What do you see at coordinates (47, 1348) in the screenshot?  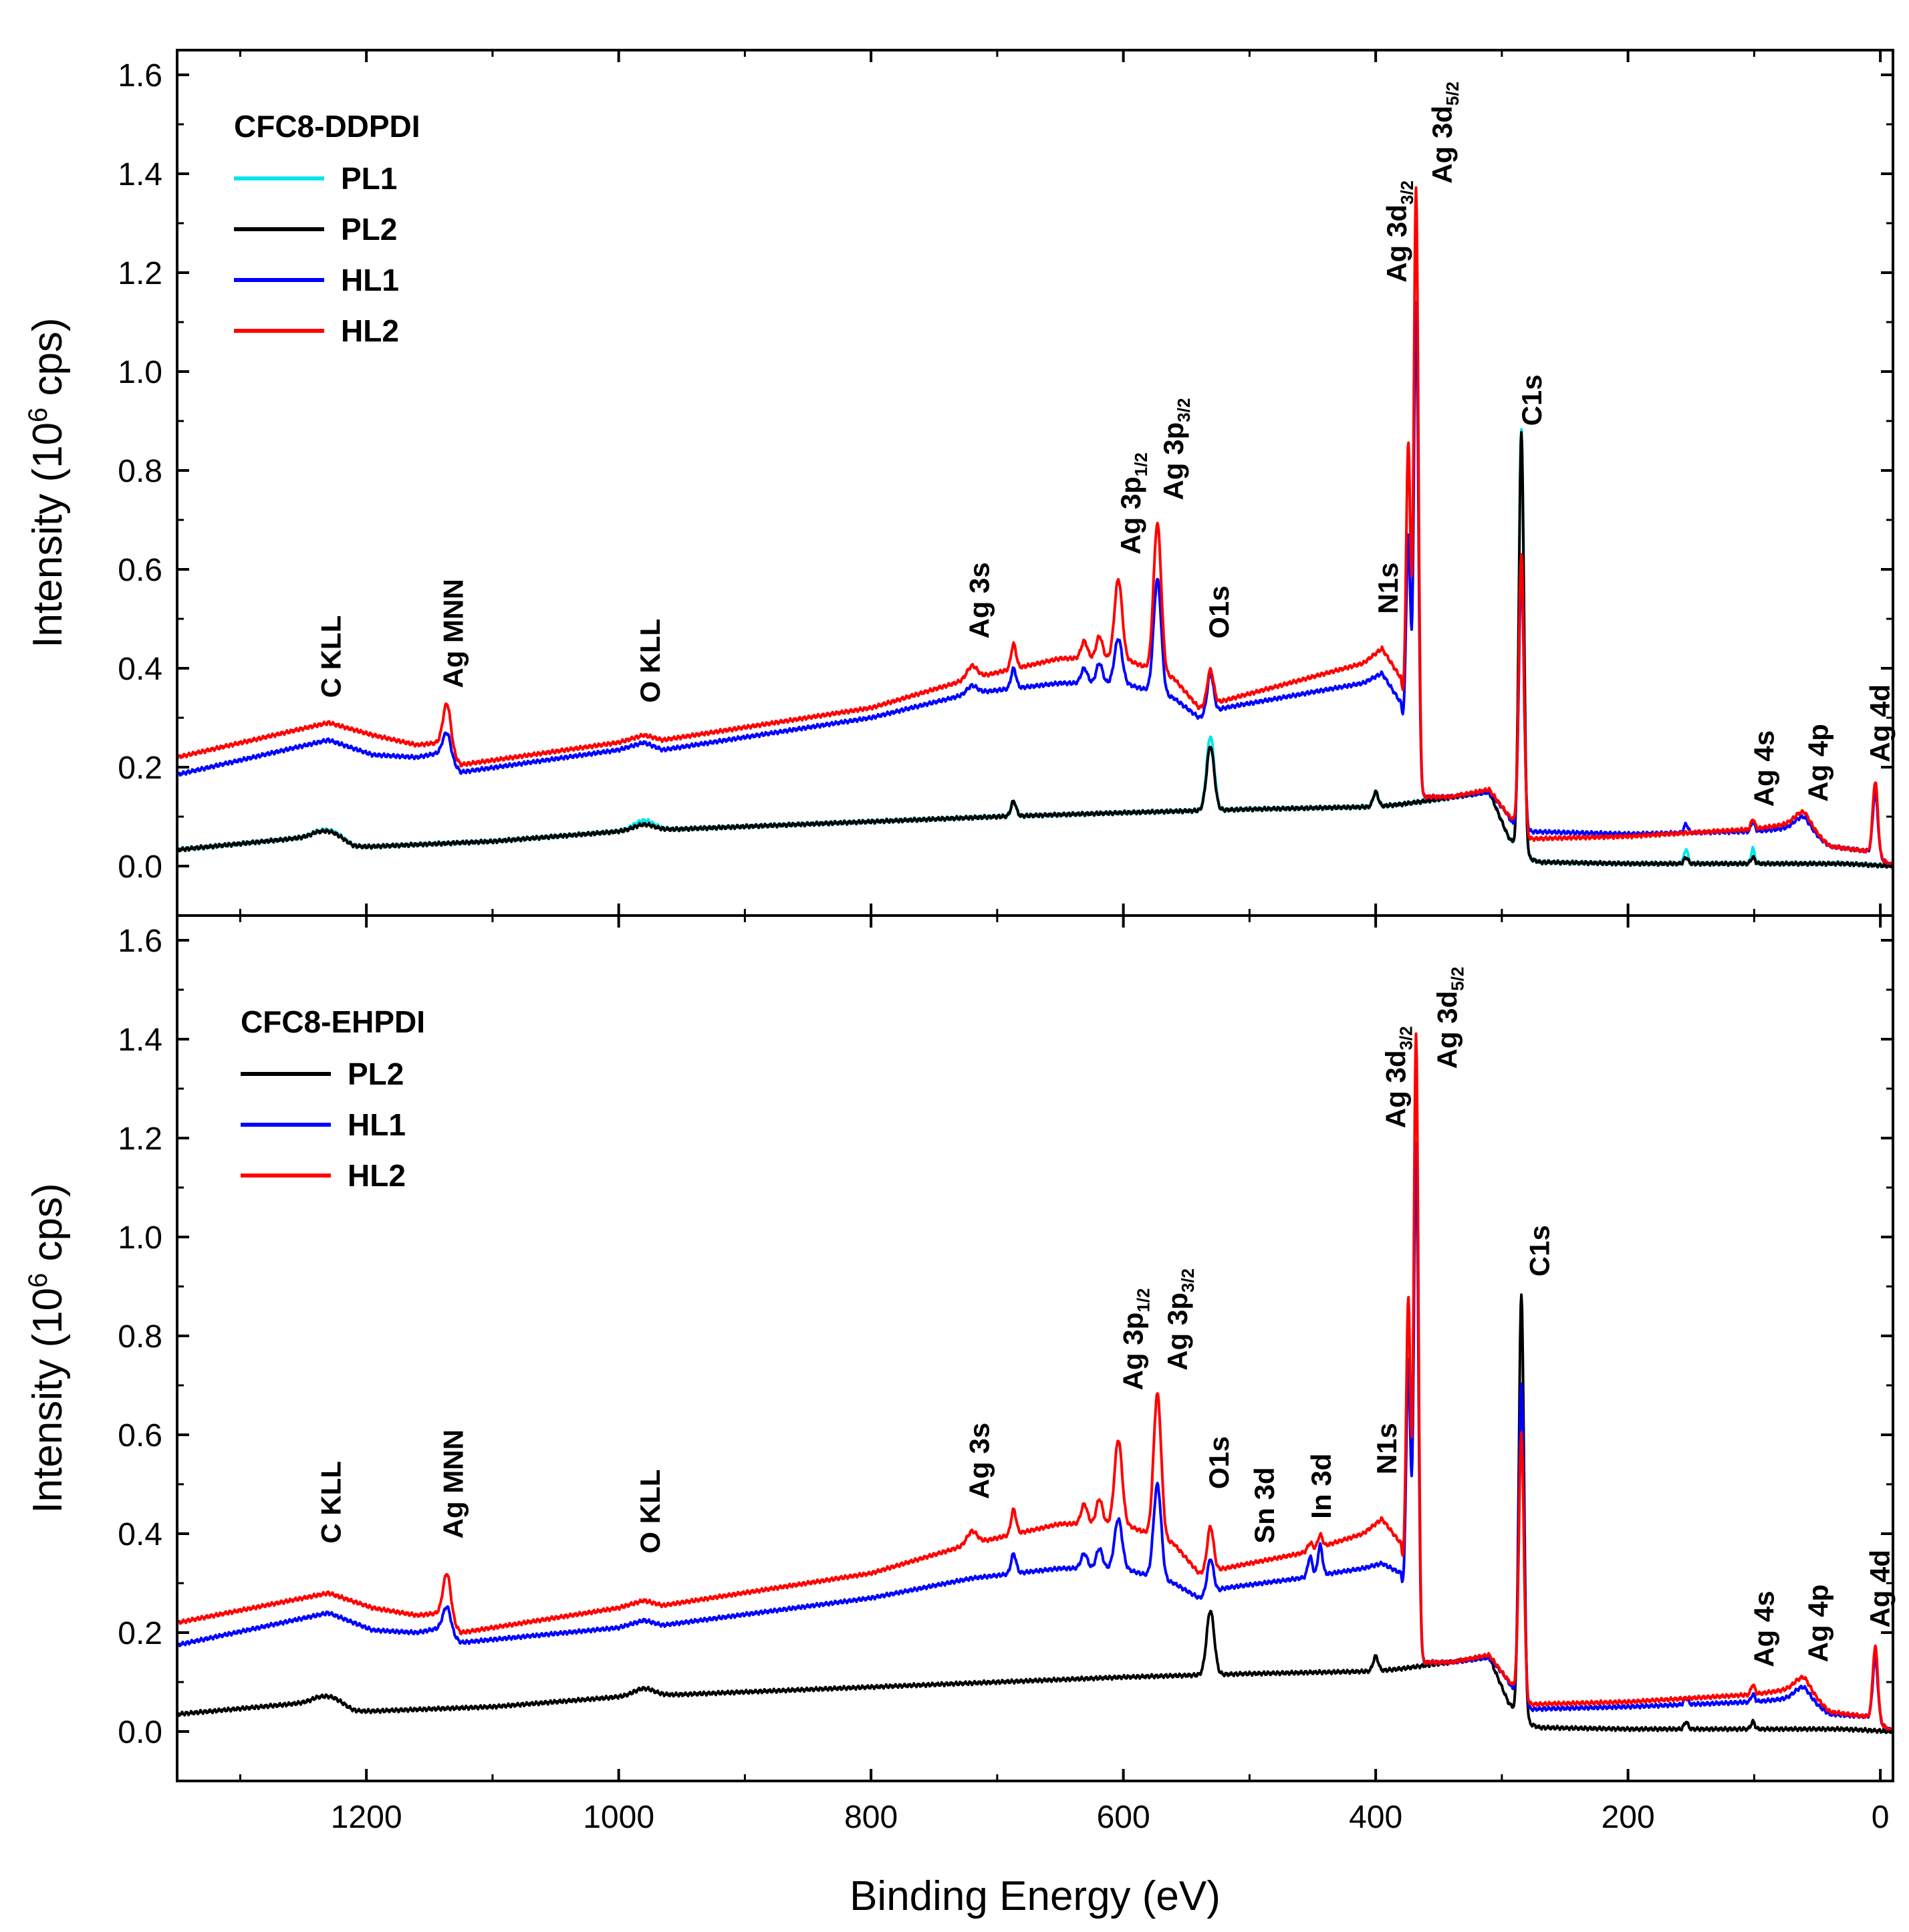 I see `panel-bottom-y-axis-title: Intensity (106 cps)` at bounding box center [47, 1348].